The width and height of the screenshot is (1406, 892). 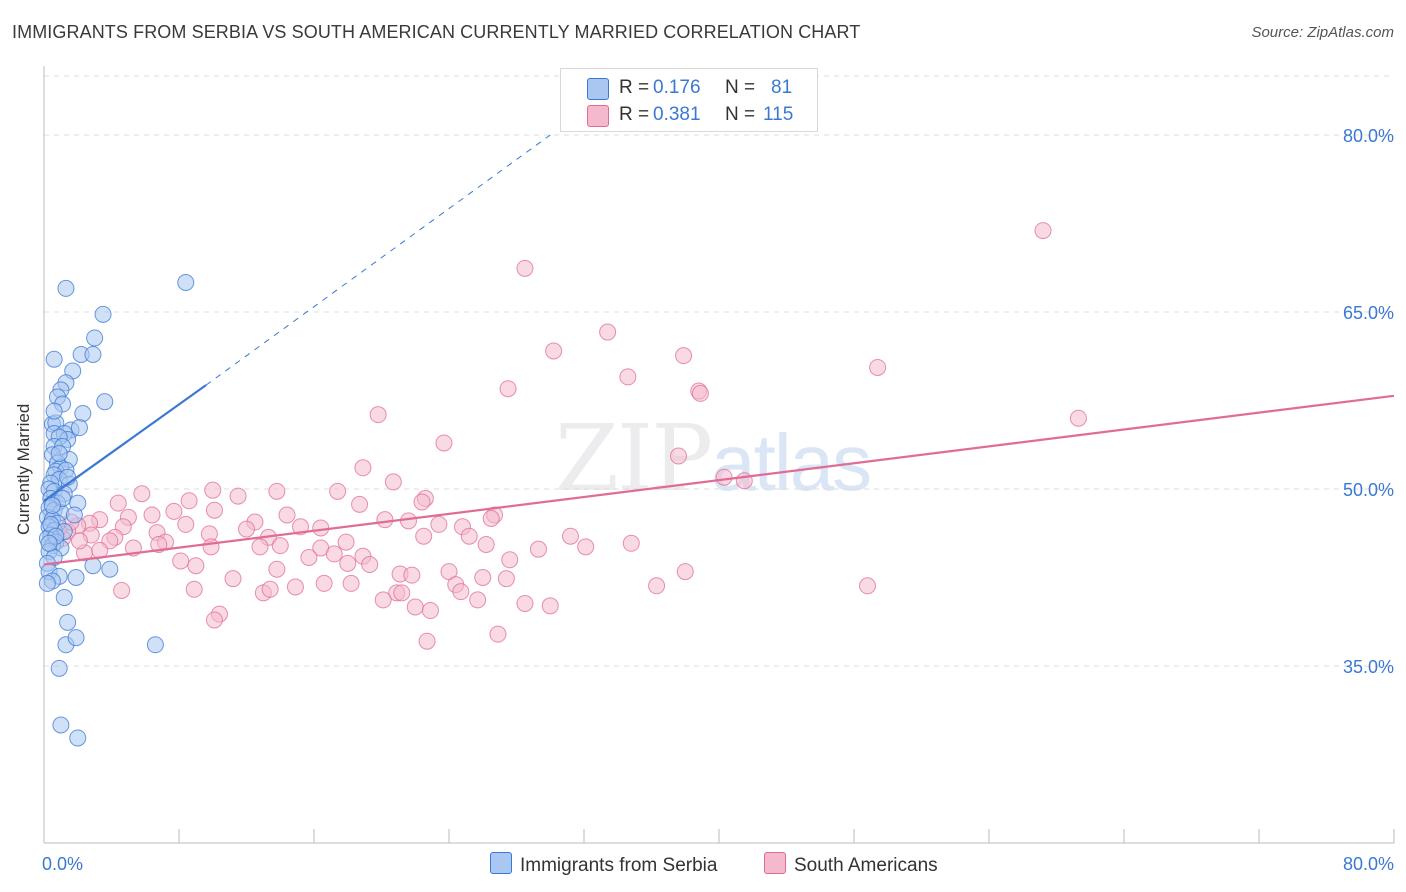 What do you see at coordinates (598, 116) in the screenshot?
I see `legend-swatch-south-americans` at bounding box center [598, 116].